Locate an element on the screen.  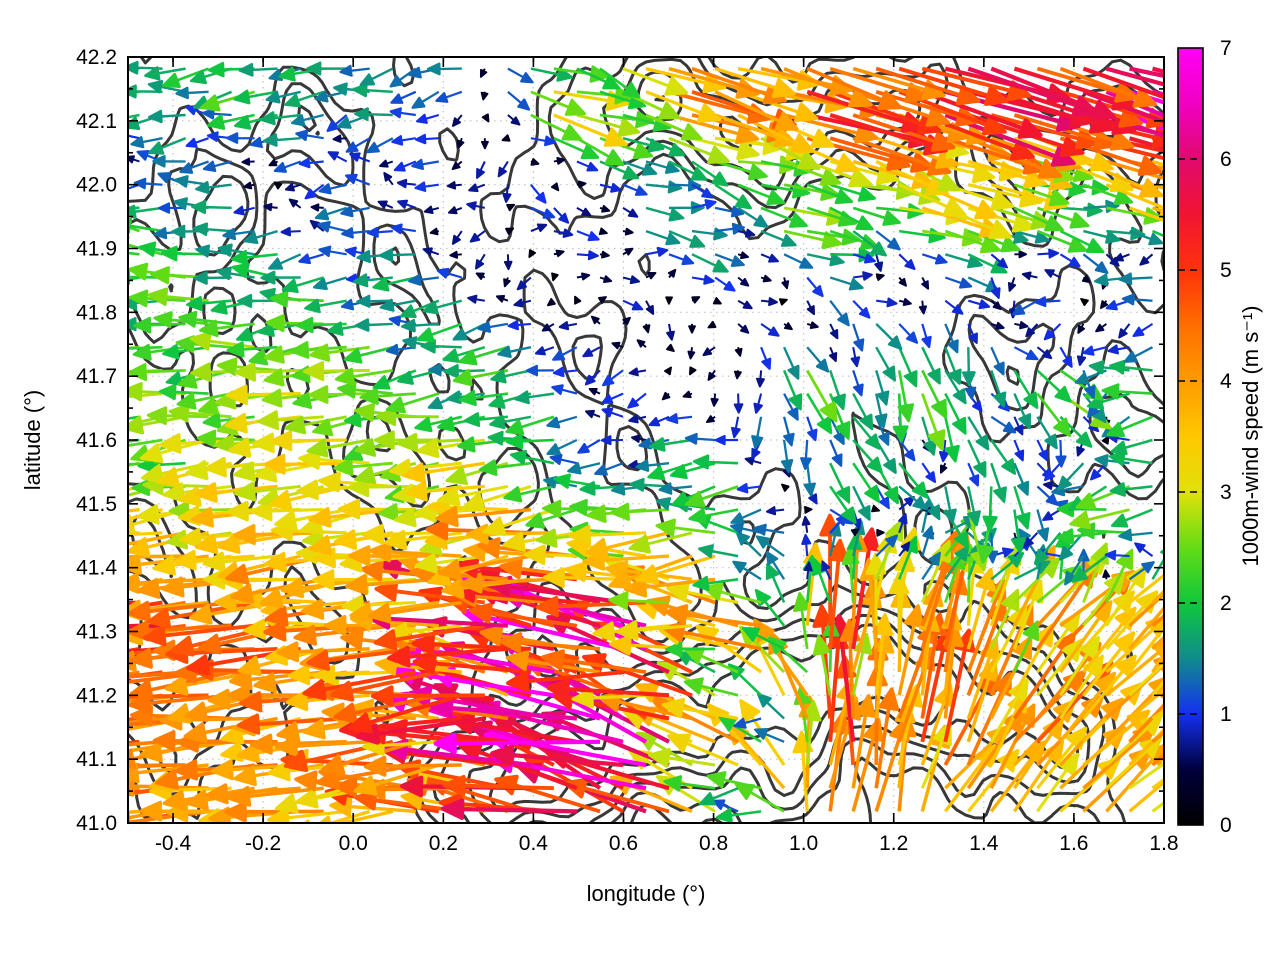
y-tick-label: 42.1 is located at coordinates (96, 121).